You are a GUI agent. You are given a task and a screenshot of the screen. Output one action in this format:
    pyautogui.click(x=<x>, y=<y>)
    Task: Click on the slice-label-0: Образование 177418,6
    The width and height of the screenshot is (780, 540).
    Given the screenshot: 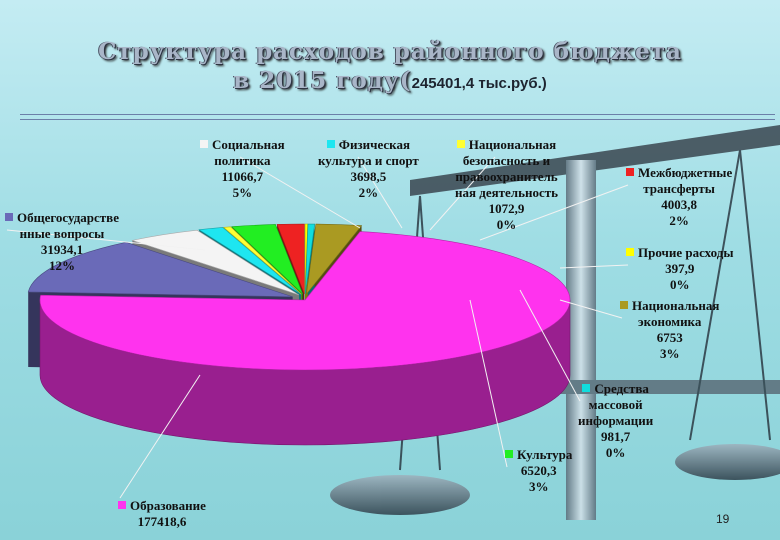 What is the action you would take?
    pyautogui.click(x=162, y=514)
    